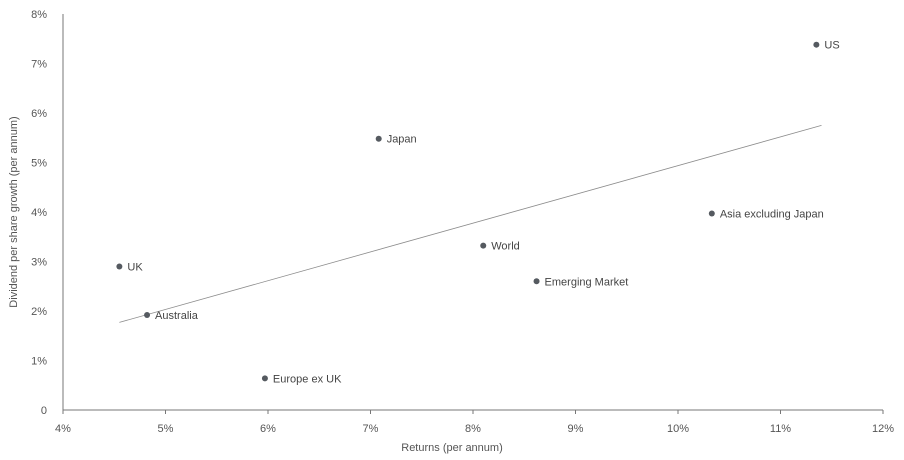  What do you see at coordinates (39, 213) in the screenshot?
I see `y-tick-label: 4%` at bounding box center [39, 213].